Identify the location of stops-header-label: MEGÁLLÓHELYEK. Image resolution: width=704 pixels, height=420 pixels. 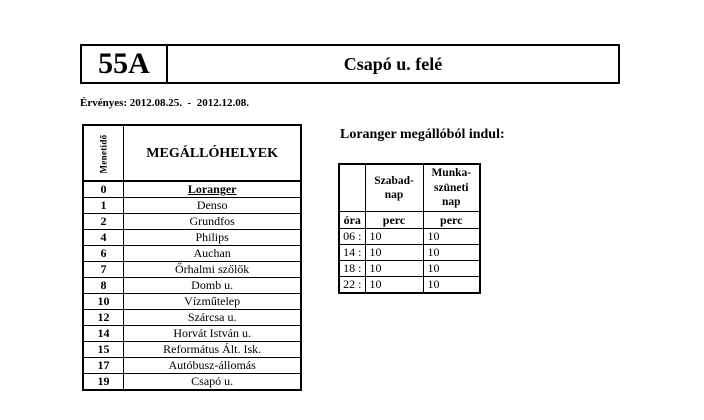
(212, 153).